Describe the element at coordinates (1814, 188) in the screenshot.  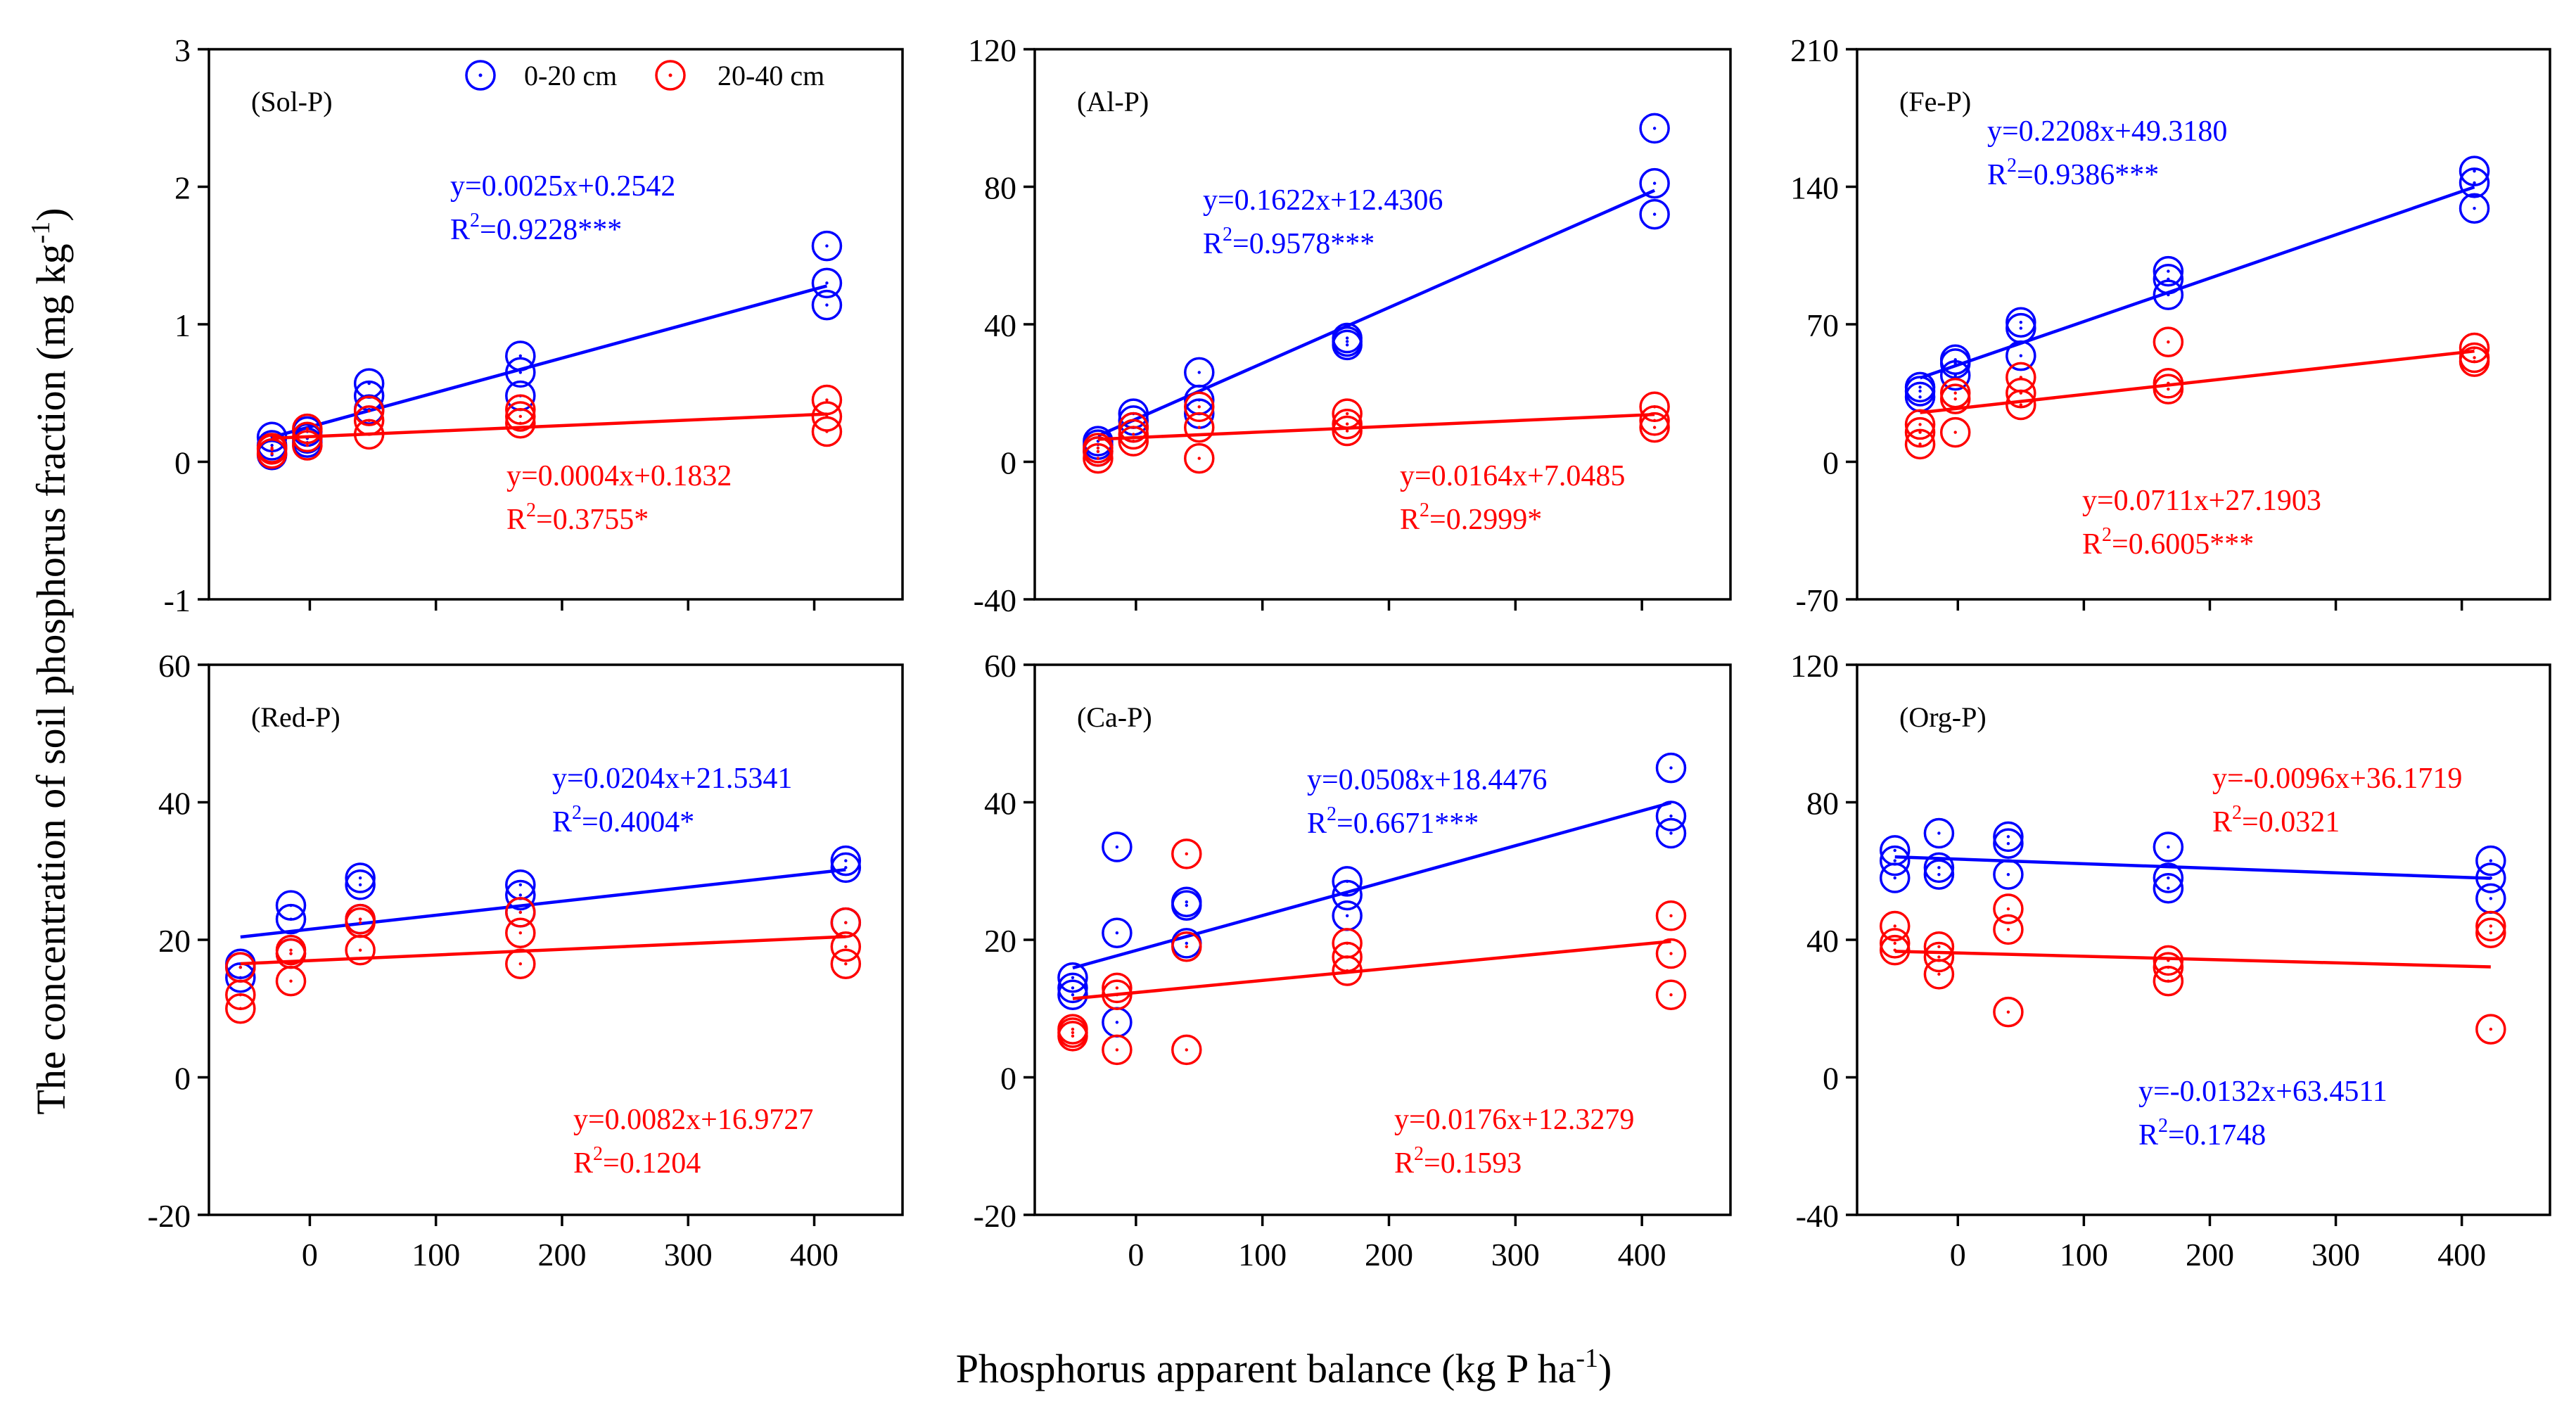
I see `y-tick-label: 140` at that location.